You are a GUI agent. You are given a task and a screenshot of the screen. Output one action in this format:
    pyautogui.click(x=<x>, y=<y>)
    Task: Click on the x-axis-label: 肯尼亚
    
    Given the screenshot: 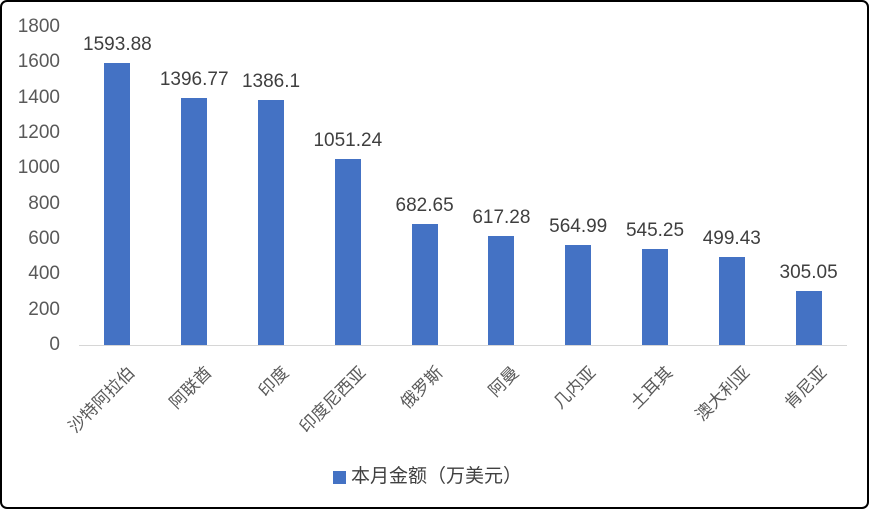 What is the action you would take?
    pyautogui.click(x=805, y=388)
    